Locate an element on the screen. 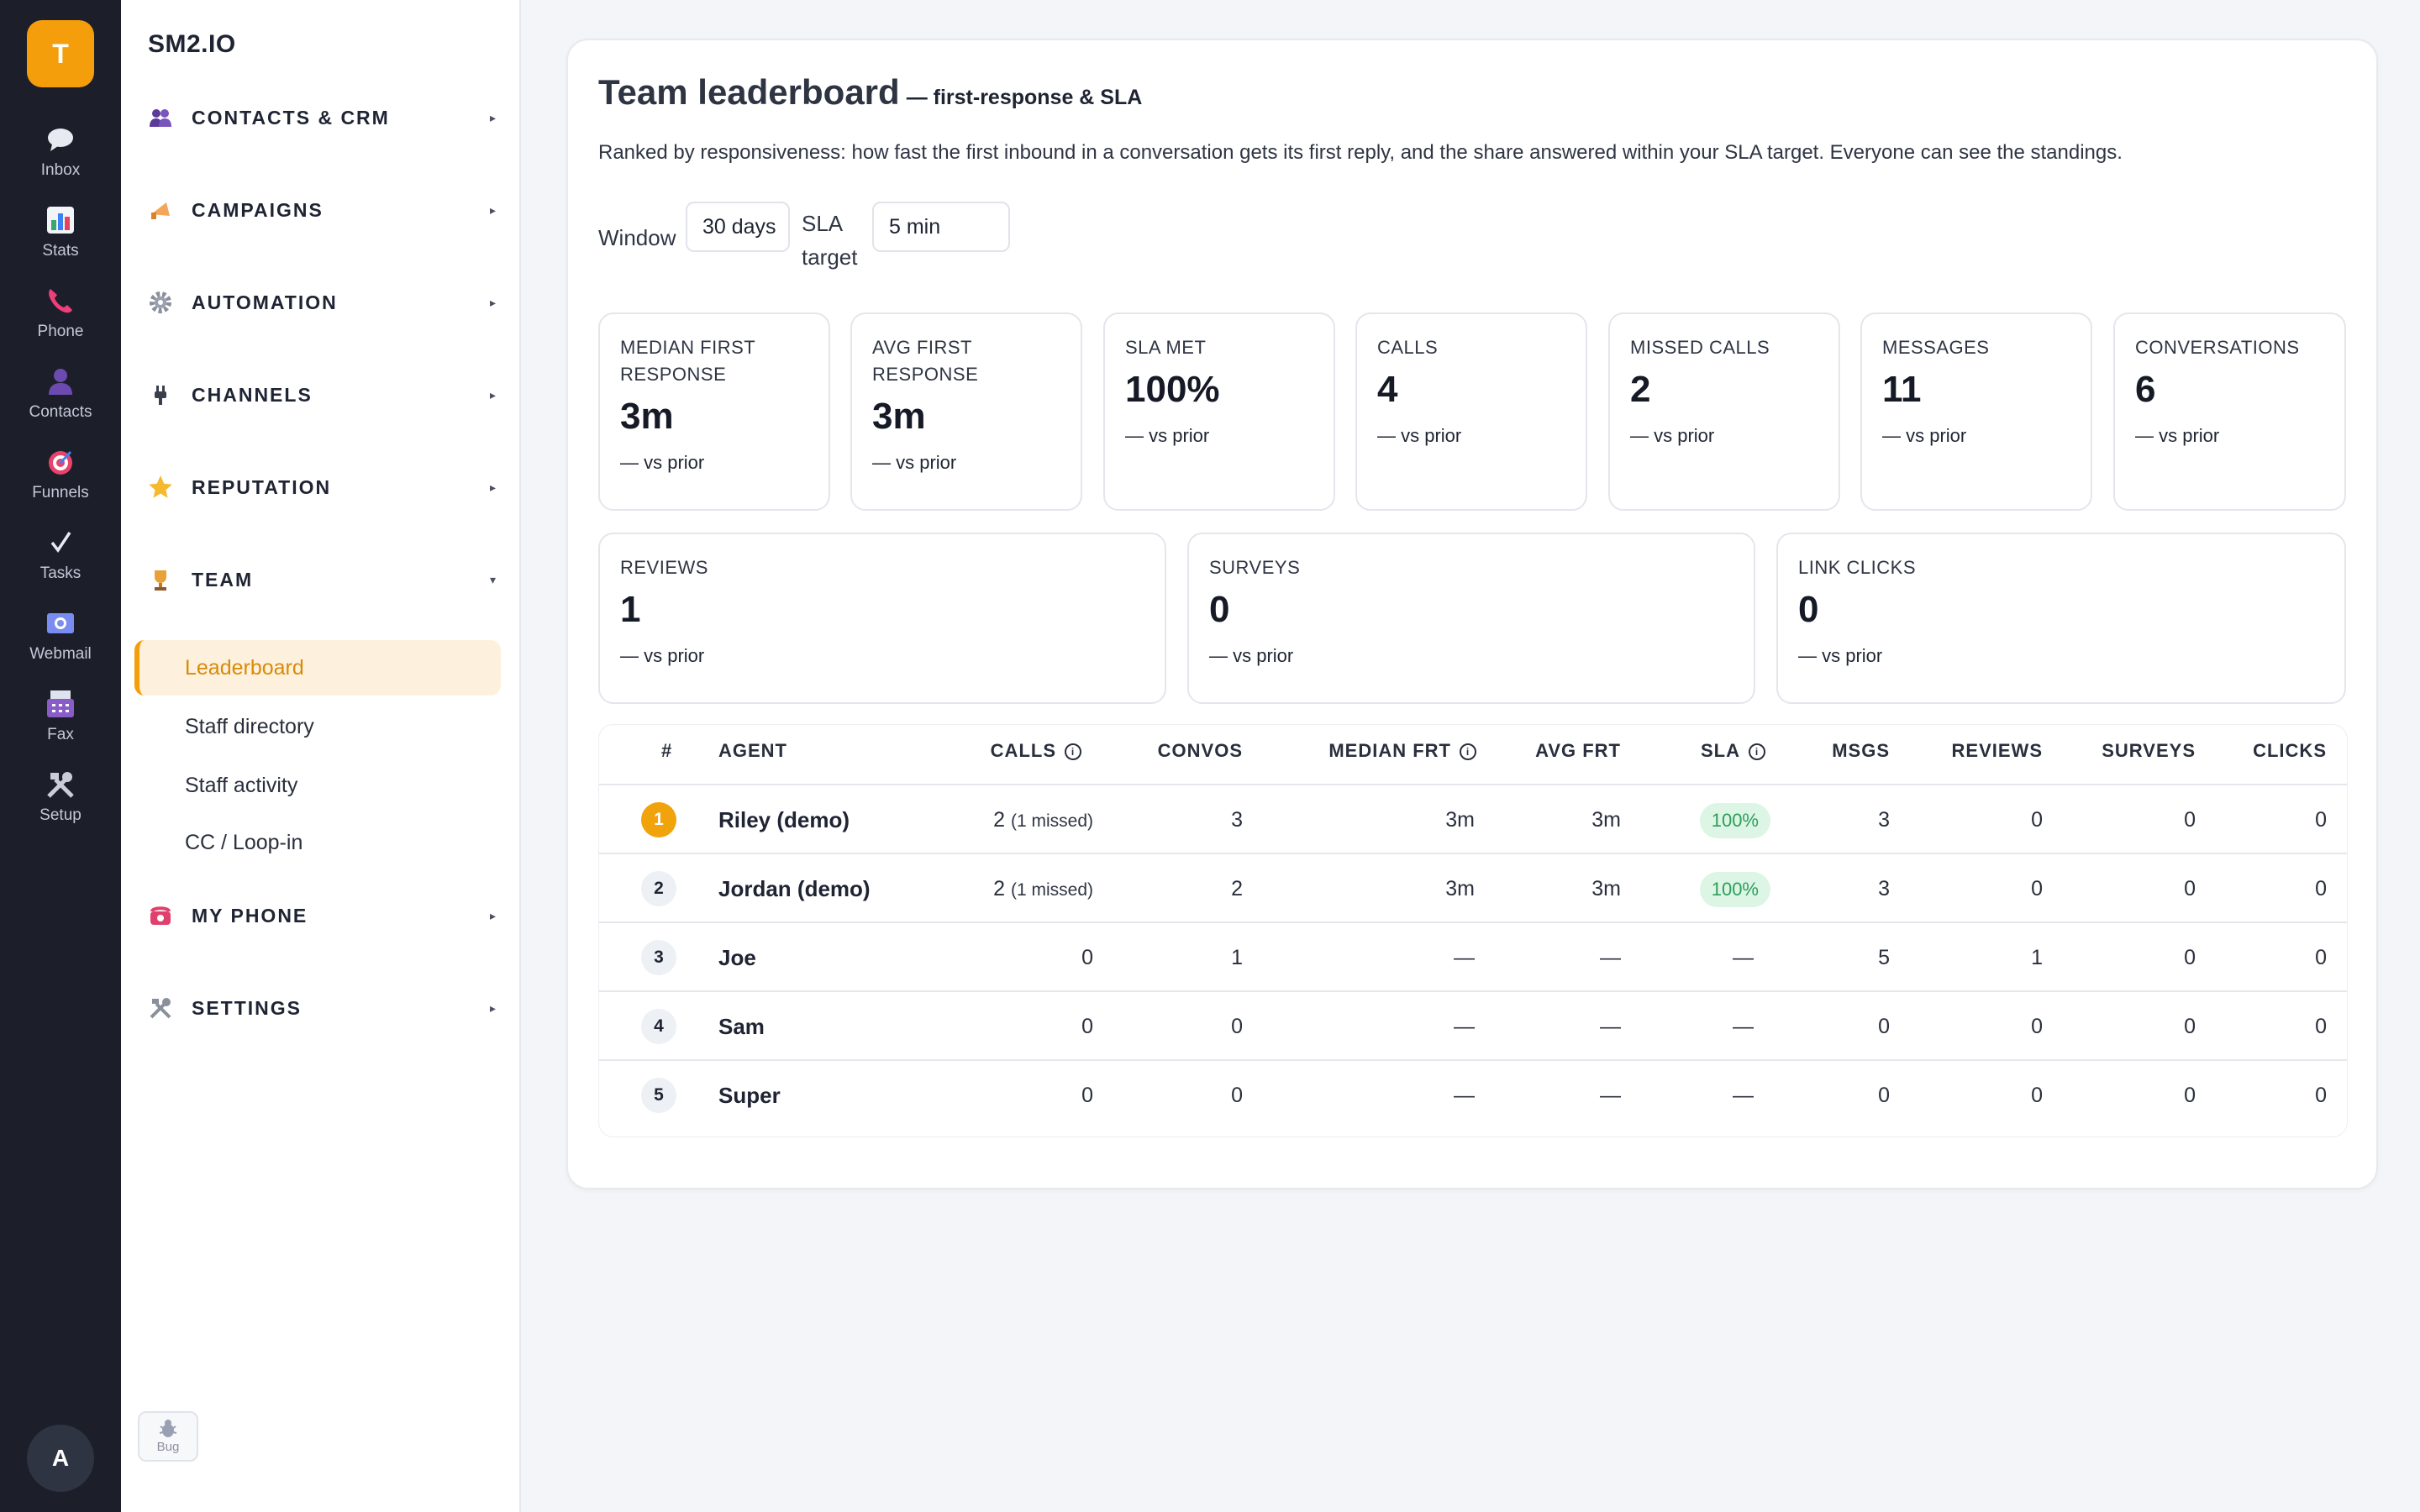  rail-item-fax: Fax is located at coordinates (60, 722).